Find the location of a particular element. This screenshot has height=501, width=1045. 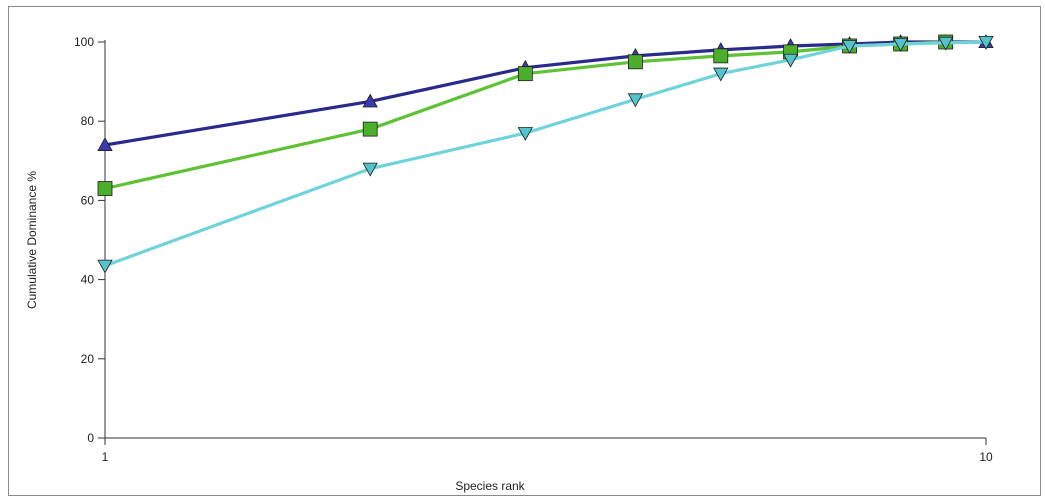

y-tick-label: 100 is located at coordinates (84, 42).